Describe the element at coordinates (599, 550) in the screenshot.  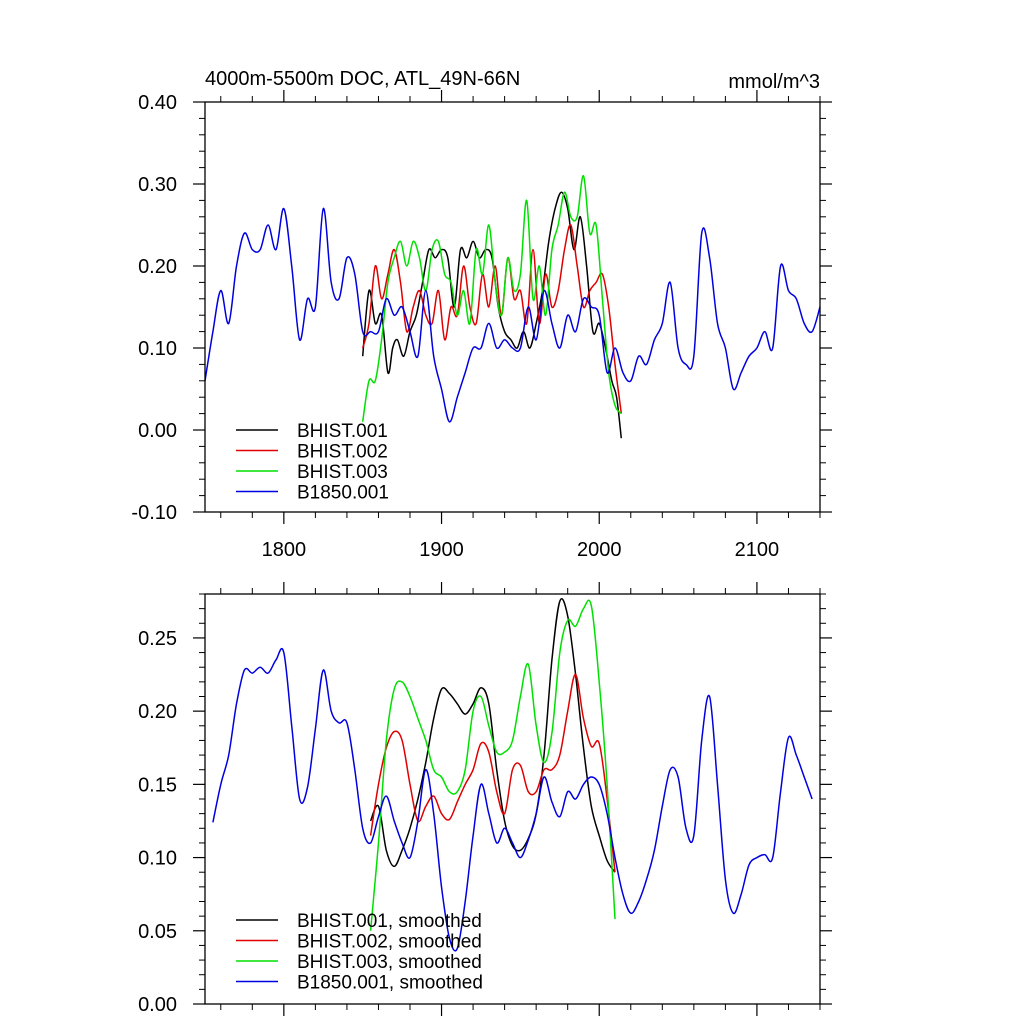
I see `x-tick-label: 2000` at that location.